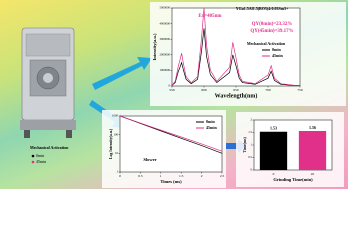 The width and height of the screenshot is (348, 240). What do you see at coordinates (236, 95) in the screenshot?
I see `x-axis-label: Wavelength(nm)` at bounding box center [236, 95].